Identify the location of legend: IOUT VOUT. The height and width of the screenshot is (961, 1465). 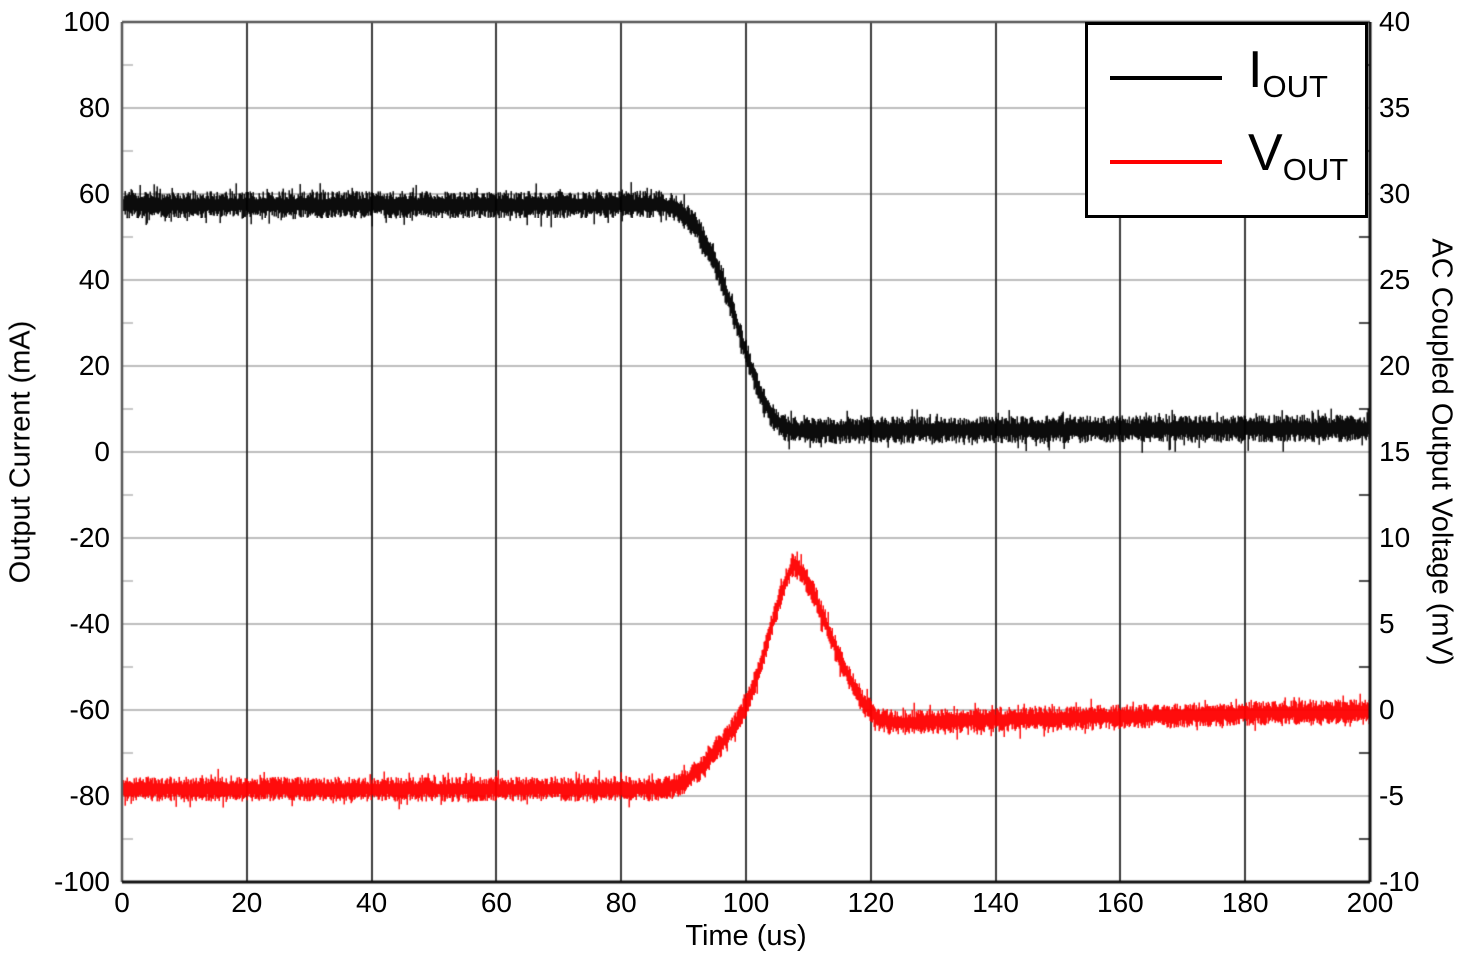
(1226, 120).